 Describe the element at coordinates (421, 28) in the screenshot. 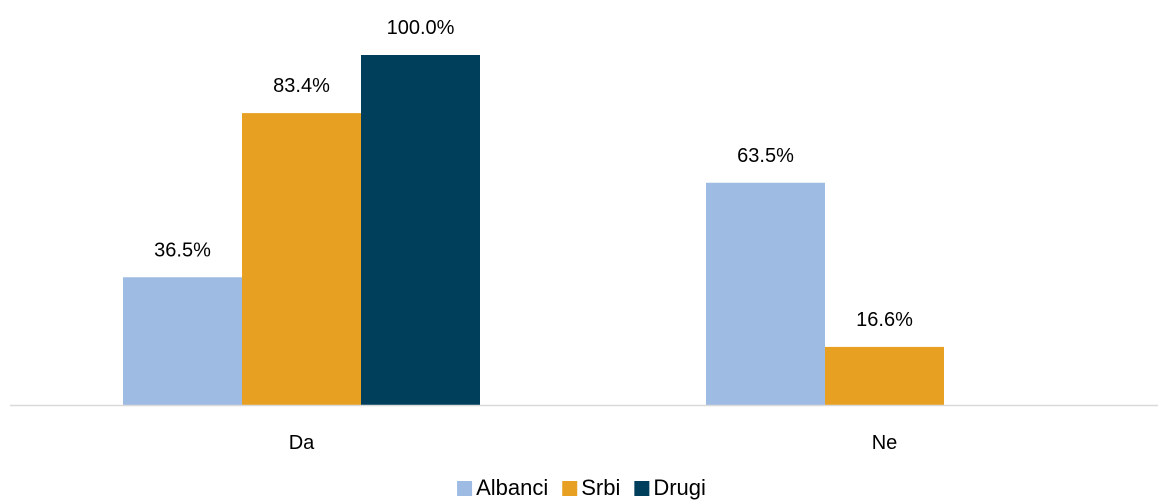

I see `data-label-da-drugi: 100.0%` at that location.